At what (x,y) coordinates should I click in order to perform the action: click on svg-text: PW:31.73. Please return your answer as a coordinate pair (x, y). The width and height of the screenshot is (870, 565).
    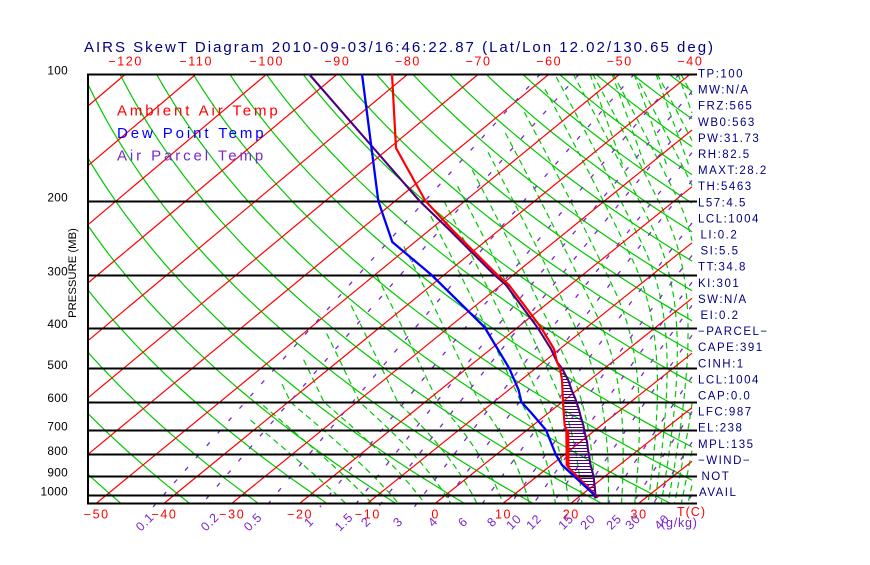
    Looking at the image, I should click on (729, 139).